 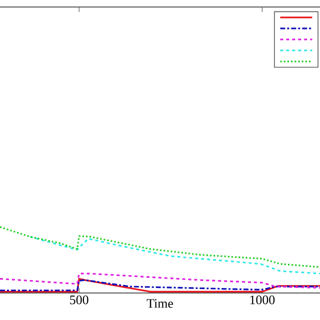 I want to click on x-tick-label: 1000, so click(x=262, y=300).